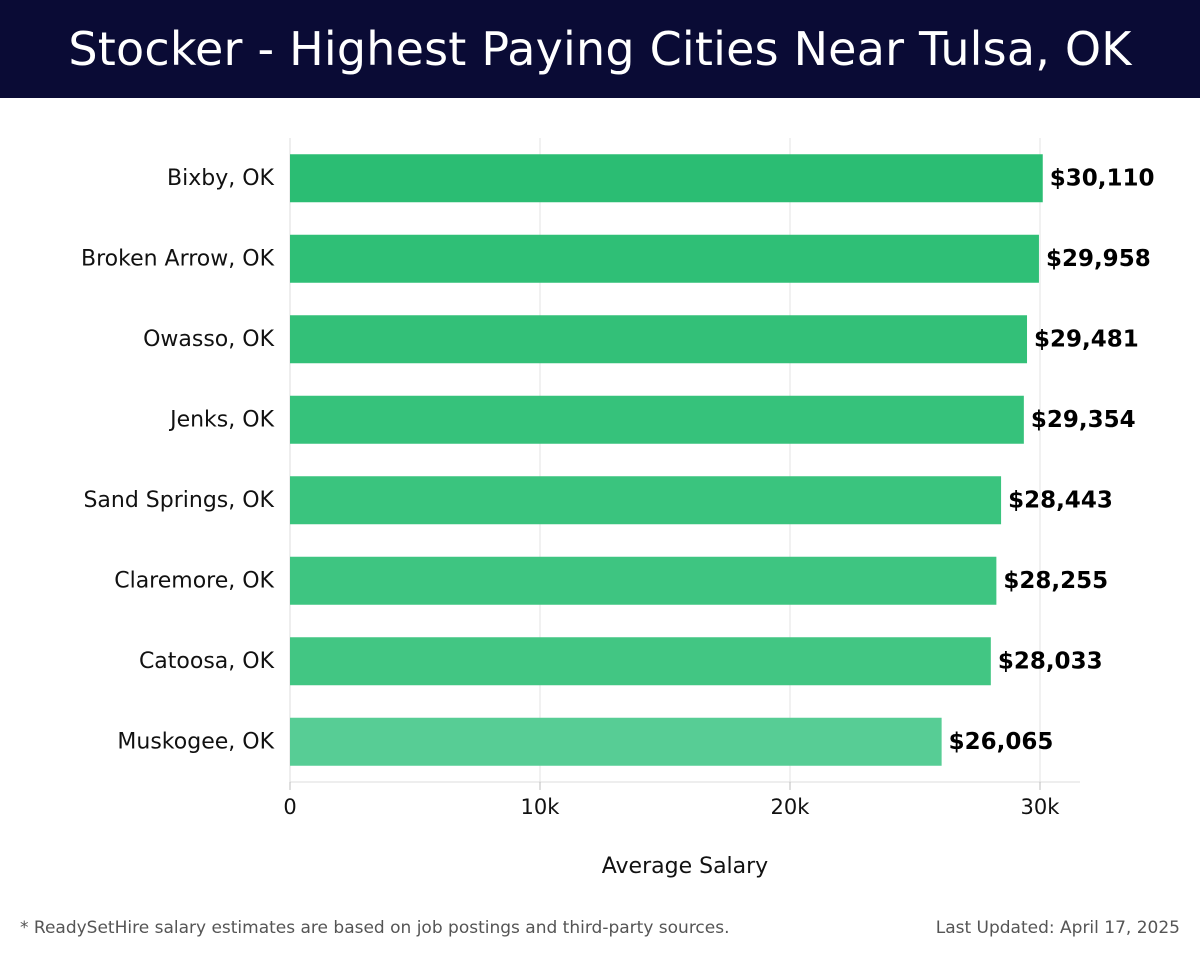  I want to click on category-label: Bixby, OK, so click(221, 178).